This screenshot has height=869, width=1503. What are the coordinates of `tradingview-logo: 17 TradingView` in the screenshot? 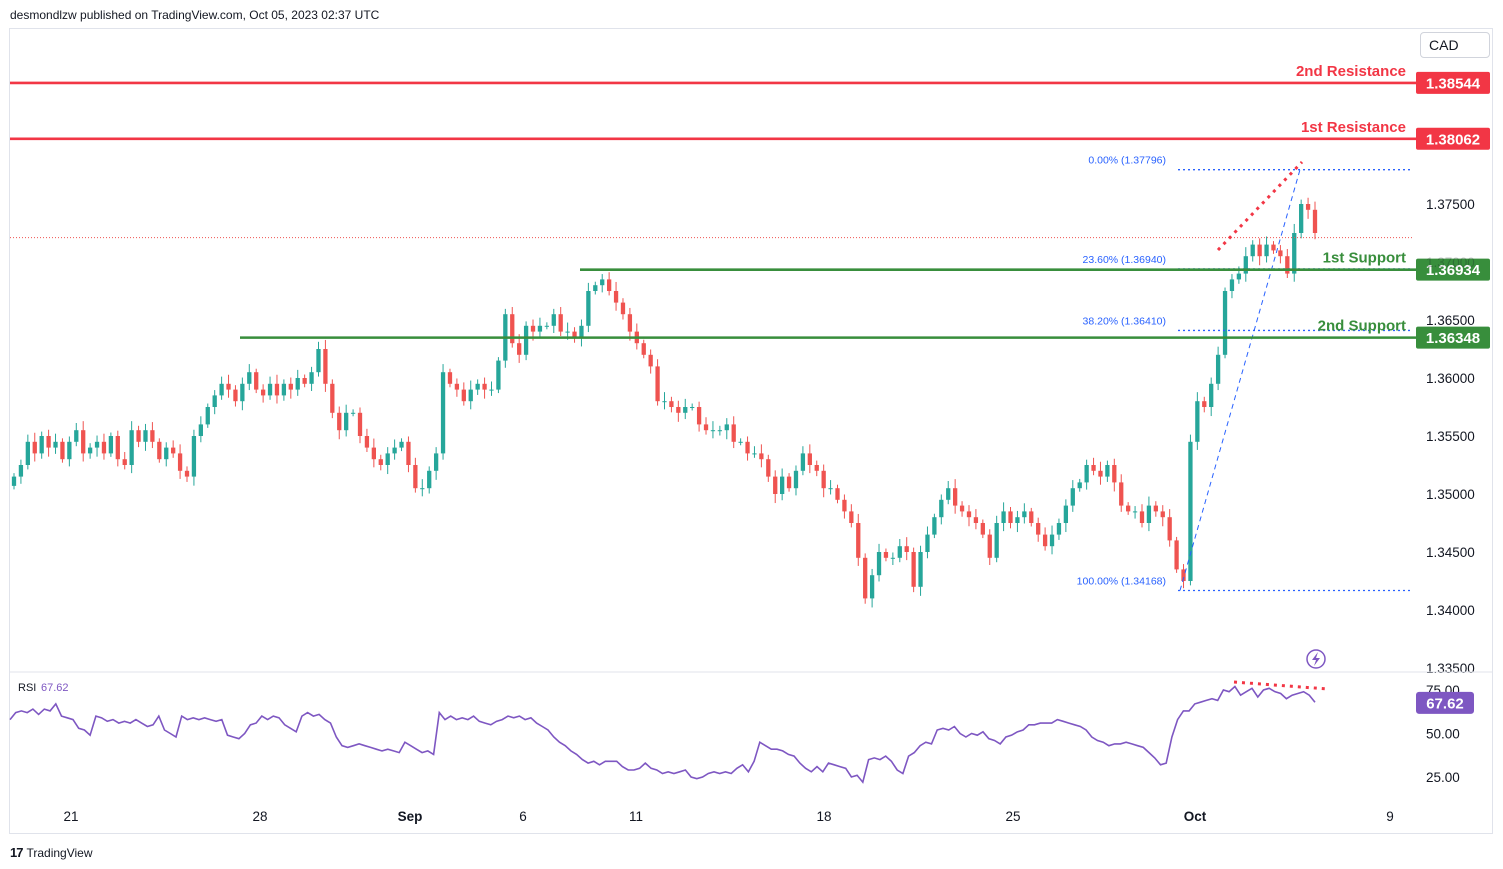 It's located at (51, 852).